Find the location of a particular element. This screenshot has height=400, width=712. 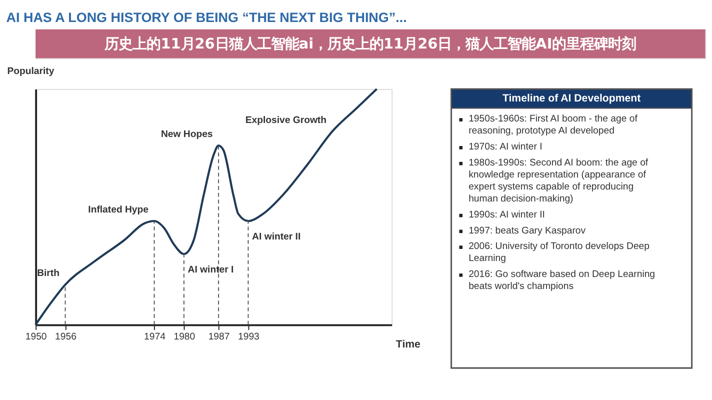

annotation: AI winter I is located at coordinates (211, 270).